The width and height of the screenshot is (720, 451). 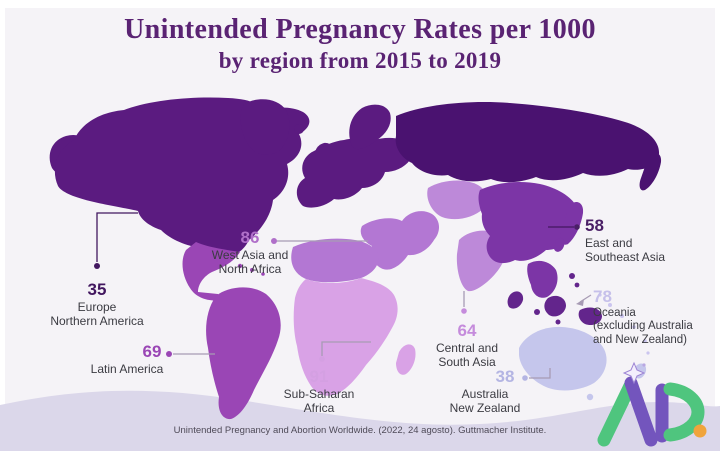 I want to click on region-name-line: Europe, so click(x=97, y=306).